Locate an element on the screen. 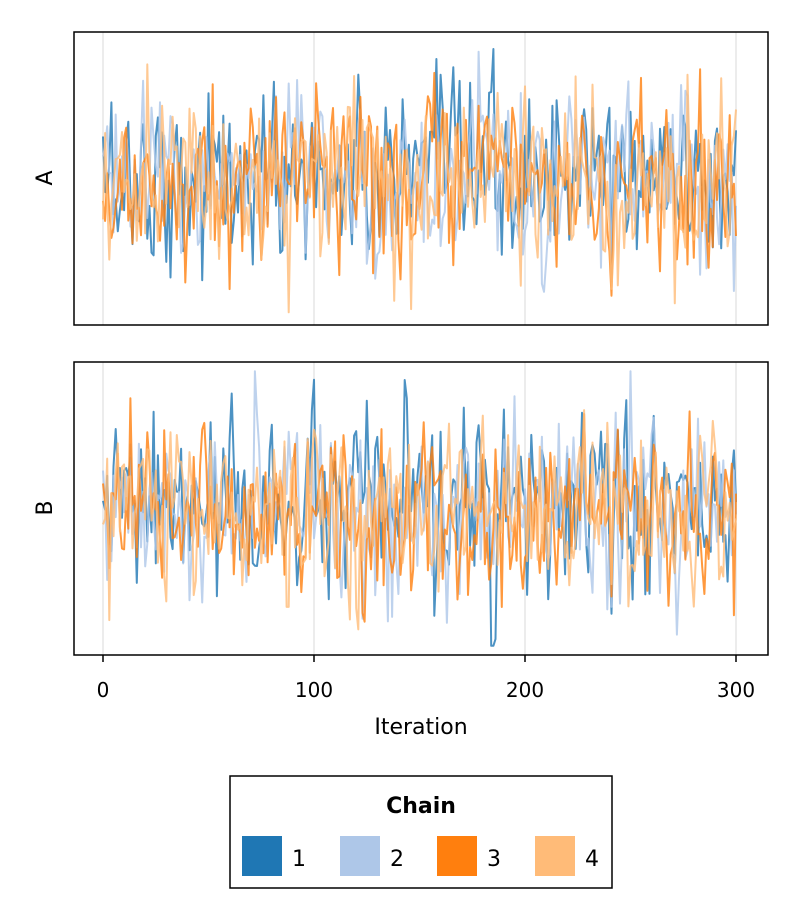  legend-title: Chain is located at coordinates (421, 806).